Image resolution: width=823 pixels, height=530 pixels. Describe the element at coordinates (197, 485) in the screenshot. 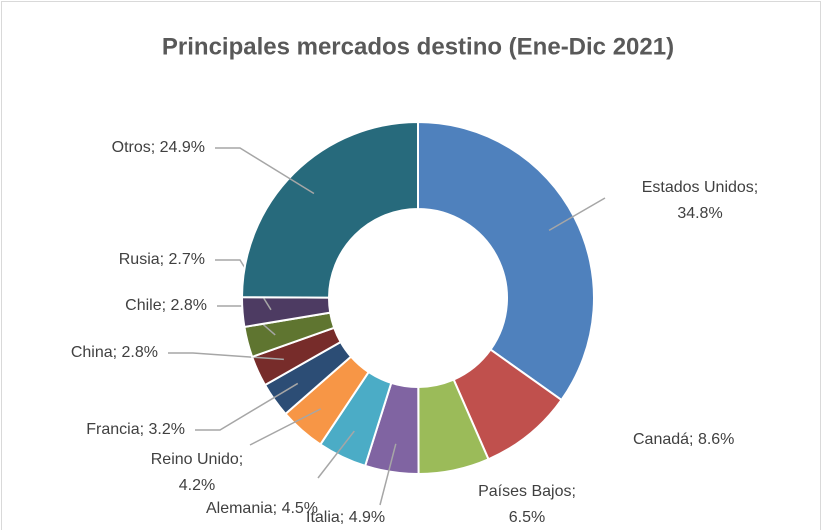

I see `data-label: 4.2%` at that location.